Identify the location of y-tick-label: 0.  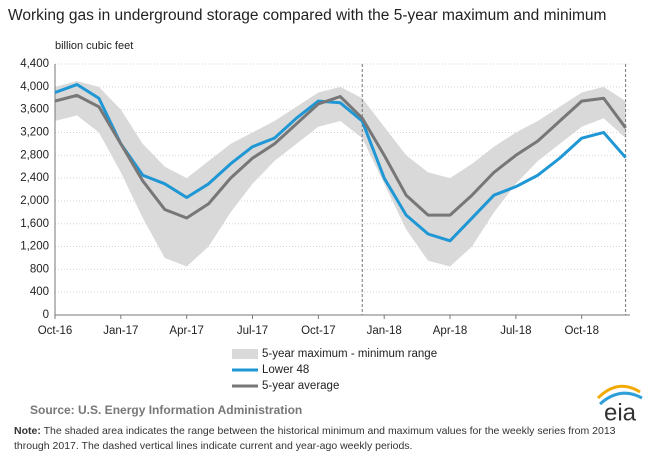
(46, 315).